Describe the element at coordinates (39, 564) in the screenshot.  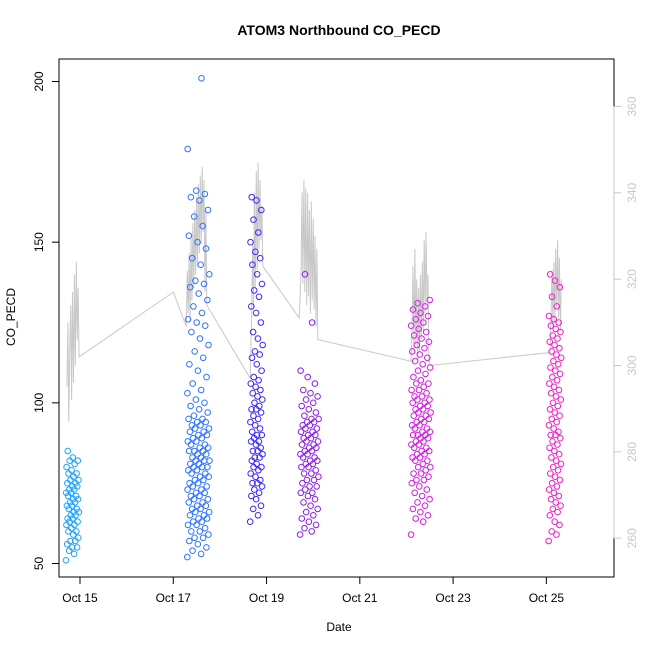
I see `y-tick-label: 50` at that location.